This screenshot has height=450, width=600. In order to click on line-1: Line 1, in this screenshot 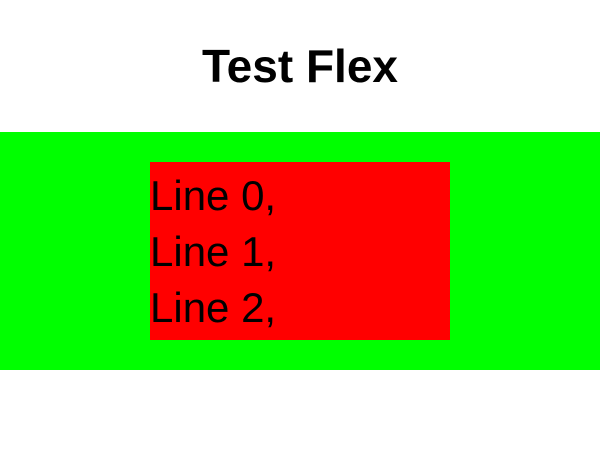, I will do `click(213, 251)`.